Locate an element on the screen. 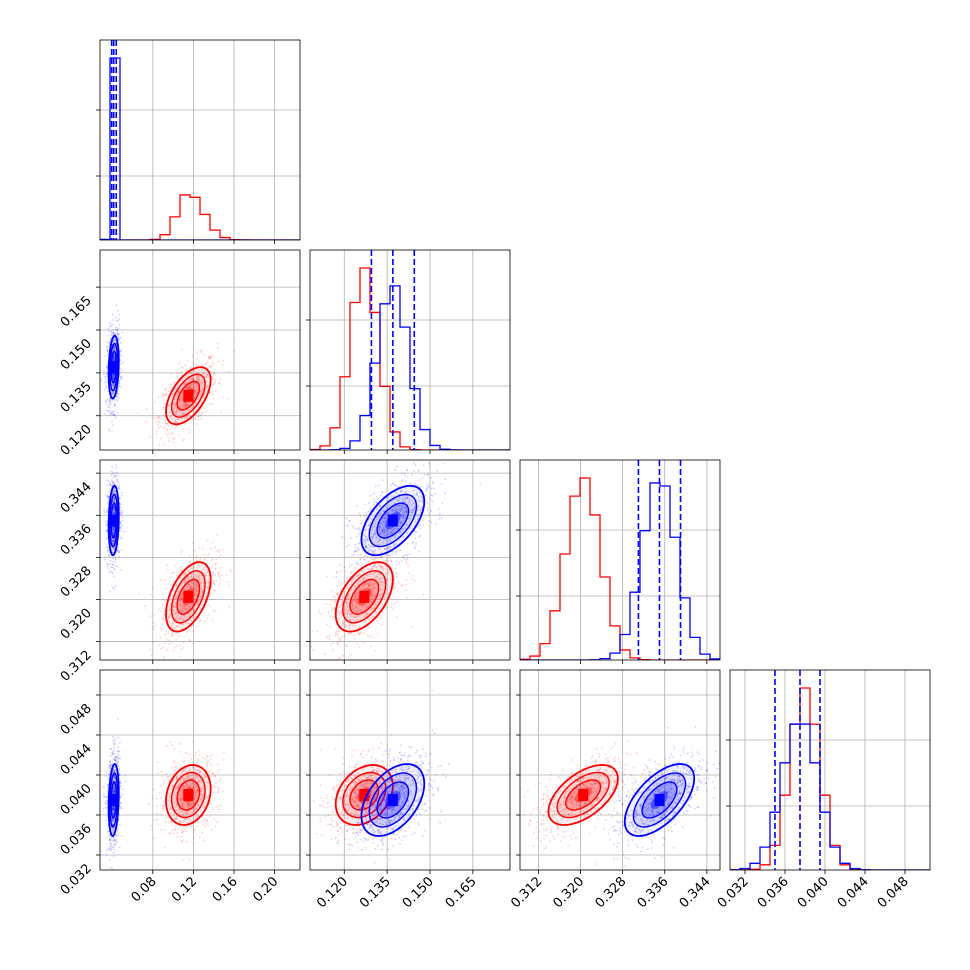  x-tick-label: 0.20 is located at coordinates (265, 889).